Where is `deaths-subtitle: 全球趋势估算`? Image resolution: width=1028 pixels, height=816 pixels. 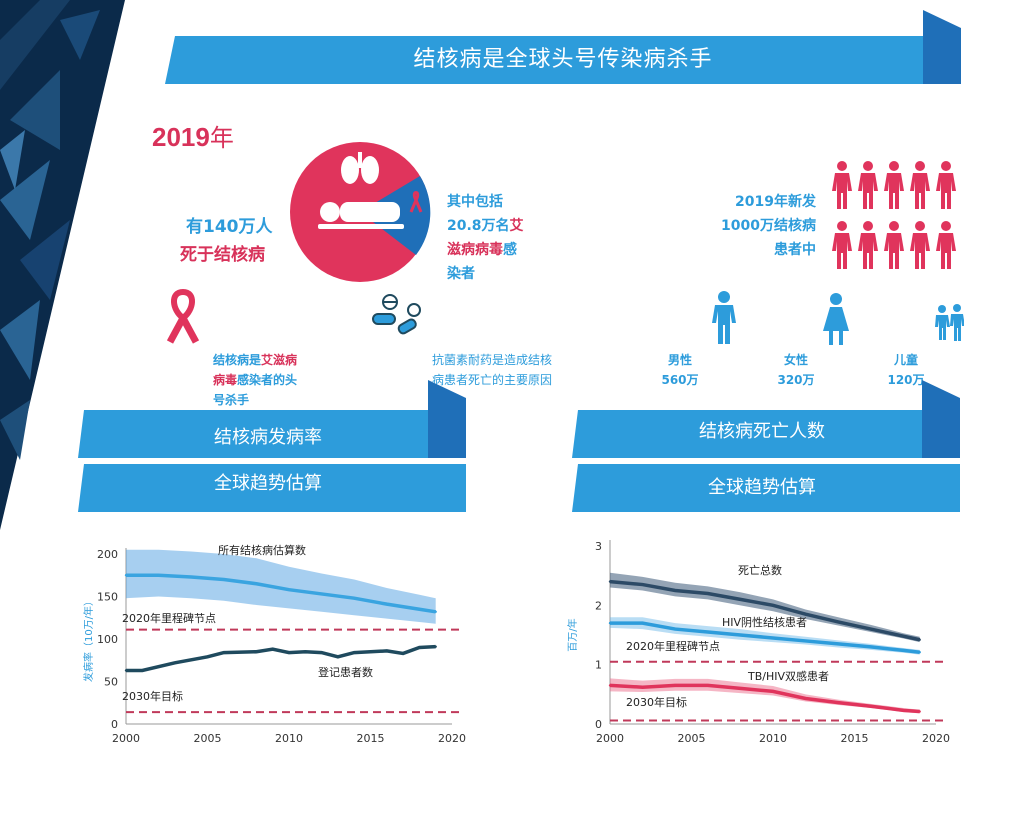 deaths-subtitle: 全球趋势估算 is located at coordinates (762, 487).